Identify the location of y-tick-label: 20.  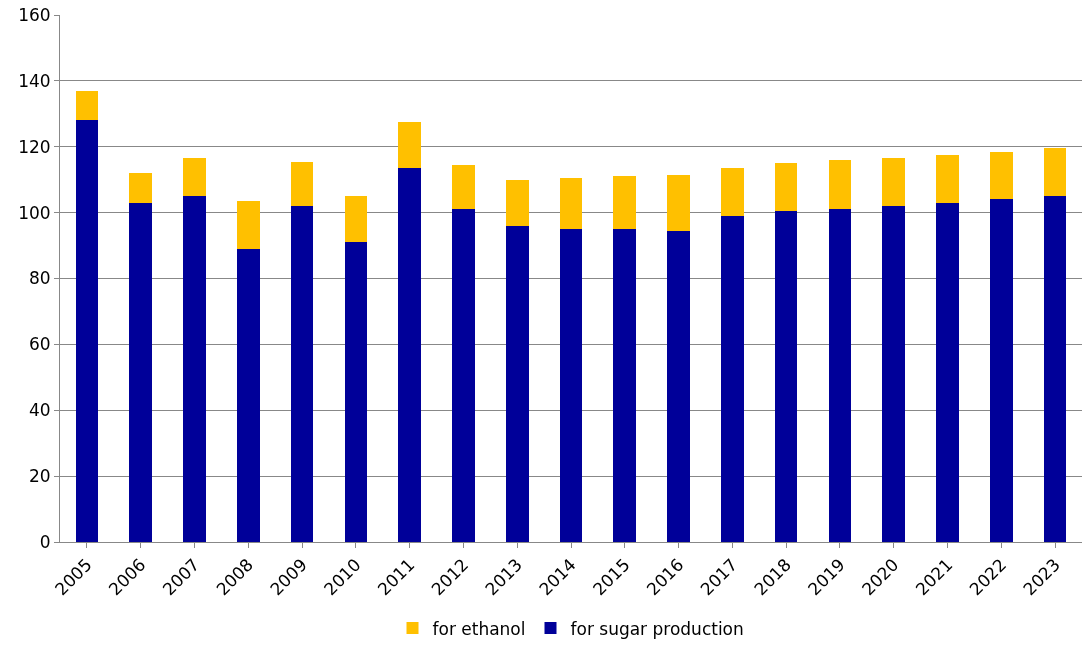
(39, 476).